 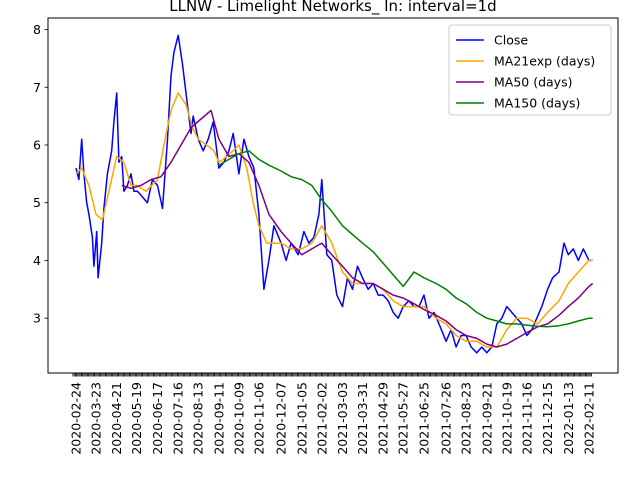 What do you see at coordinates (157, 418) in the screenshot?
I see `x-tick-label: 2020-06-17` at bounding box center [157, 418].